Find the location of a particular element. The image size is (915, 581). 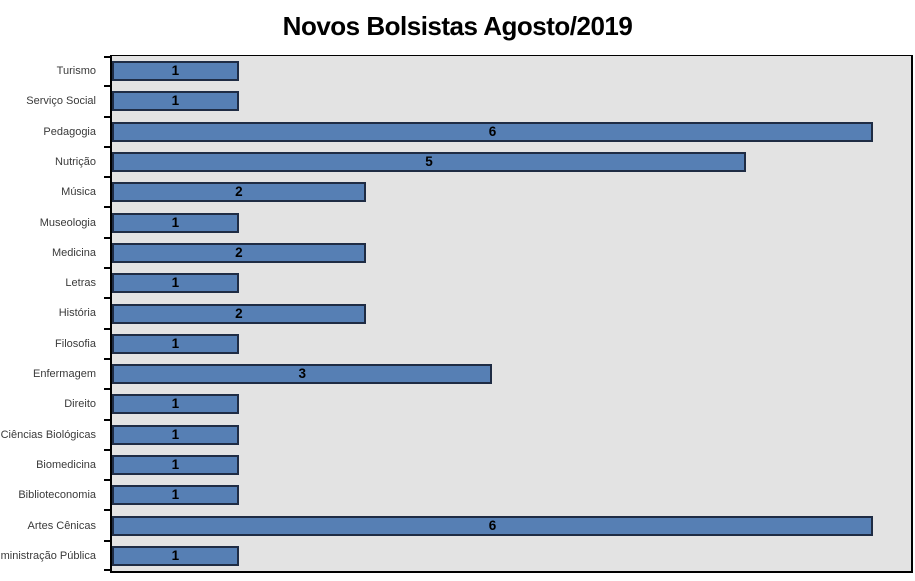

bar-value-label: 3 is located at coordinates (302, 374).